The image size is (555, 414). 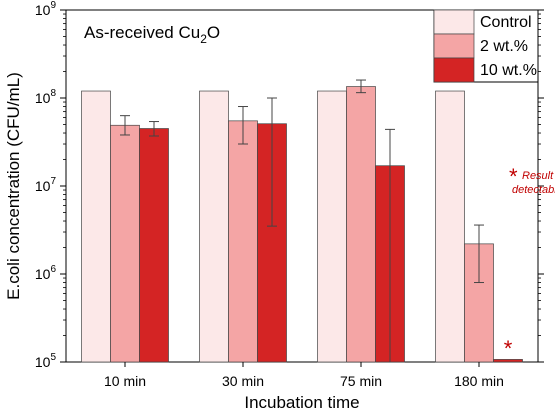 What do you see at coordinates (506, 22) in the screenshot?
I see `legend-label: Control` at bounding box center [506, 22].